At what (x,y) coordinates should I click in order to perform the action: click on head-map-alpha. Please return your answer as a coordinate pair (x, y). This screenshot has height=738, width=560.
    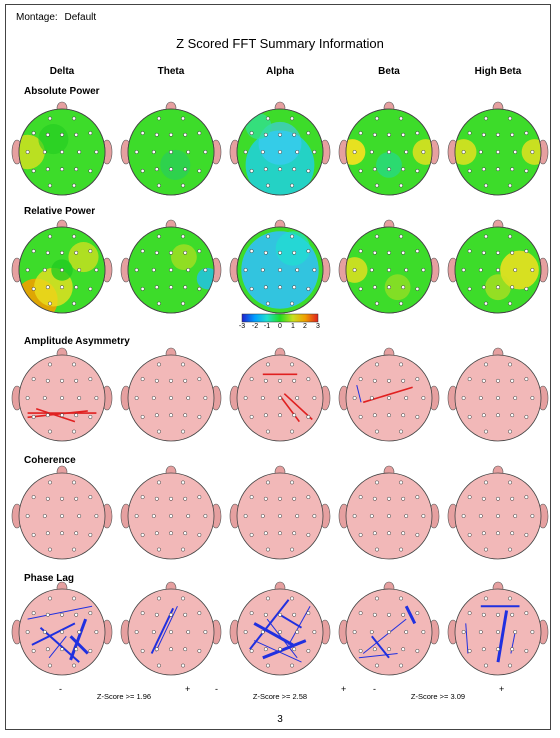
    Looking at the image, I should click on (280, 628).